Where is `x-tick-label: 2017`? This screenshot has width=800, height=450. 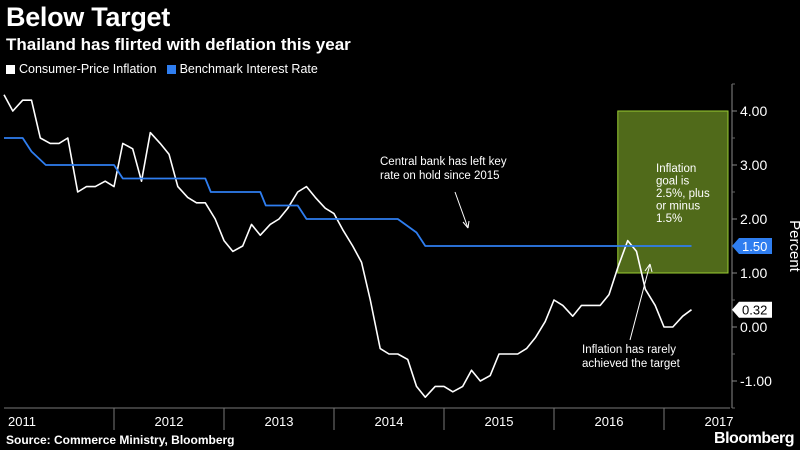
x-tick-label: 2017 is located at coordinates (719, 421).